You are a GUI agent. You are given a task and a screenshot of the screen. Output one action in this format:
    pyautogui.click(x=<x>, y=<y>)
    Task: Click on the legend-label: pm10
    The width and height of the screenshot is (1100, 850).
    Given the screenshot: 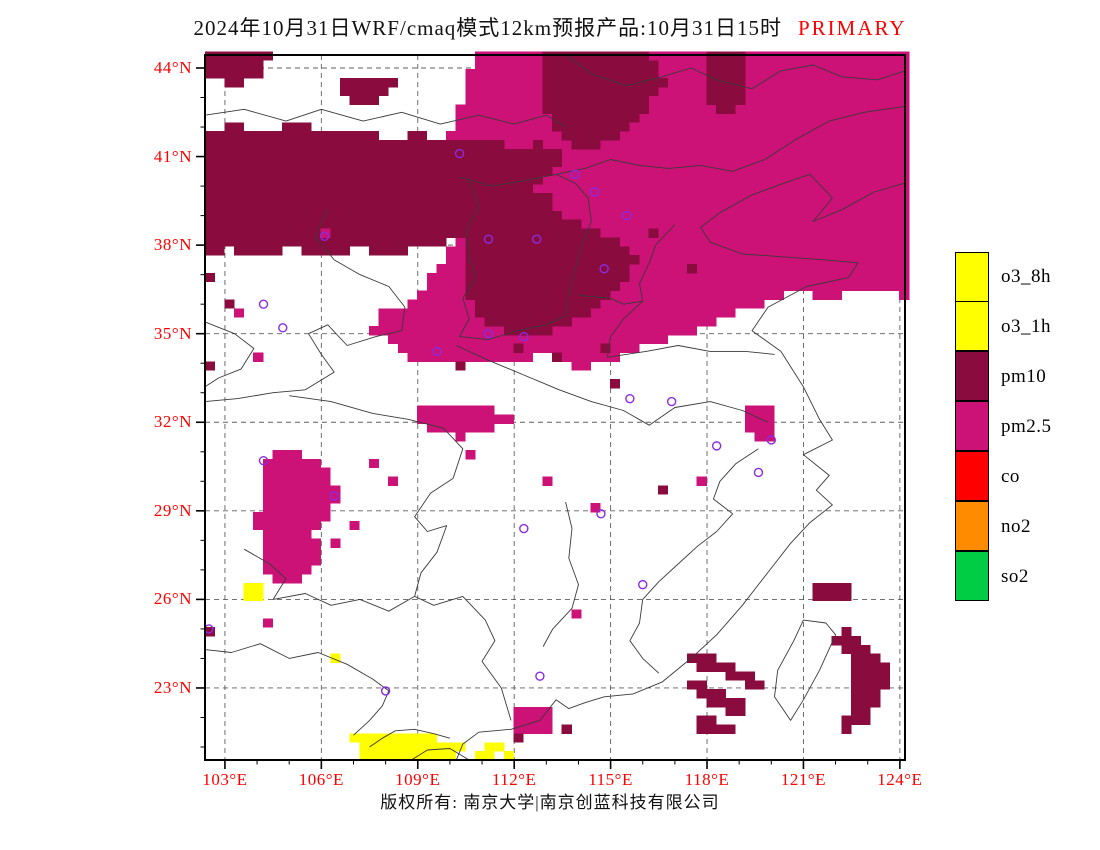 What is the action you would take?
    pyautogui.click(x=1024, y=376)
    